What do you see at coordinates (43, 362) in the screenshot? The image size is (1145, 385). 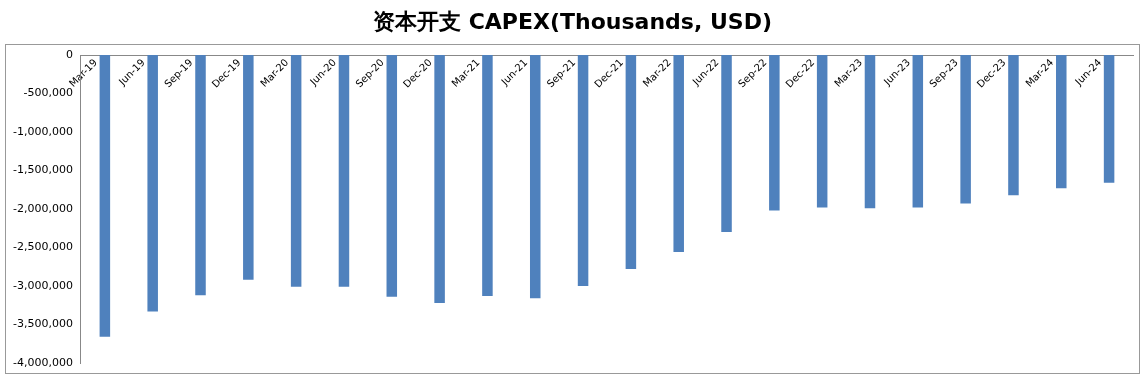 I see `y-tick-label: -4,000,000` at bounding box center [43, 362].